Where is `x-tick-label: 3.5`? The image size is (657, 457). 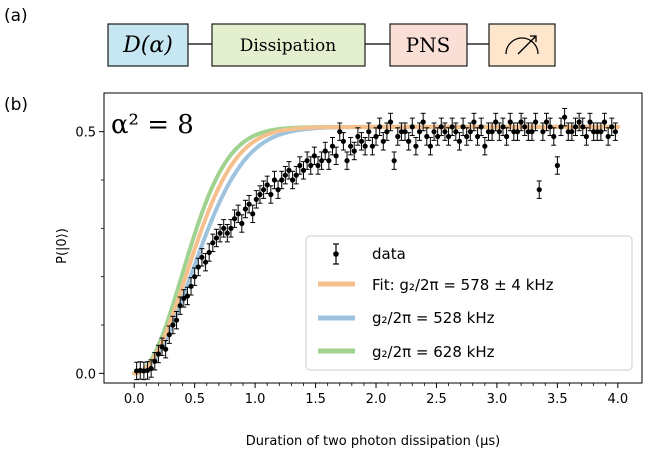
x-tick-label: 3.5 is located at coordinates (557, 399).